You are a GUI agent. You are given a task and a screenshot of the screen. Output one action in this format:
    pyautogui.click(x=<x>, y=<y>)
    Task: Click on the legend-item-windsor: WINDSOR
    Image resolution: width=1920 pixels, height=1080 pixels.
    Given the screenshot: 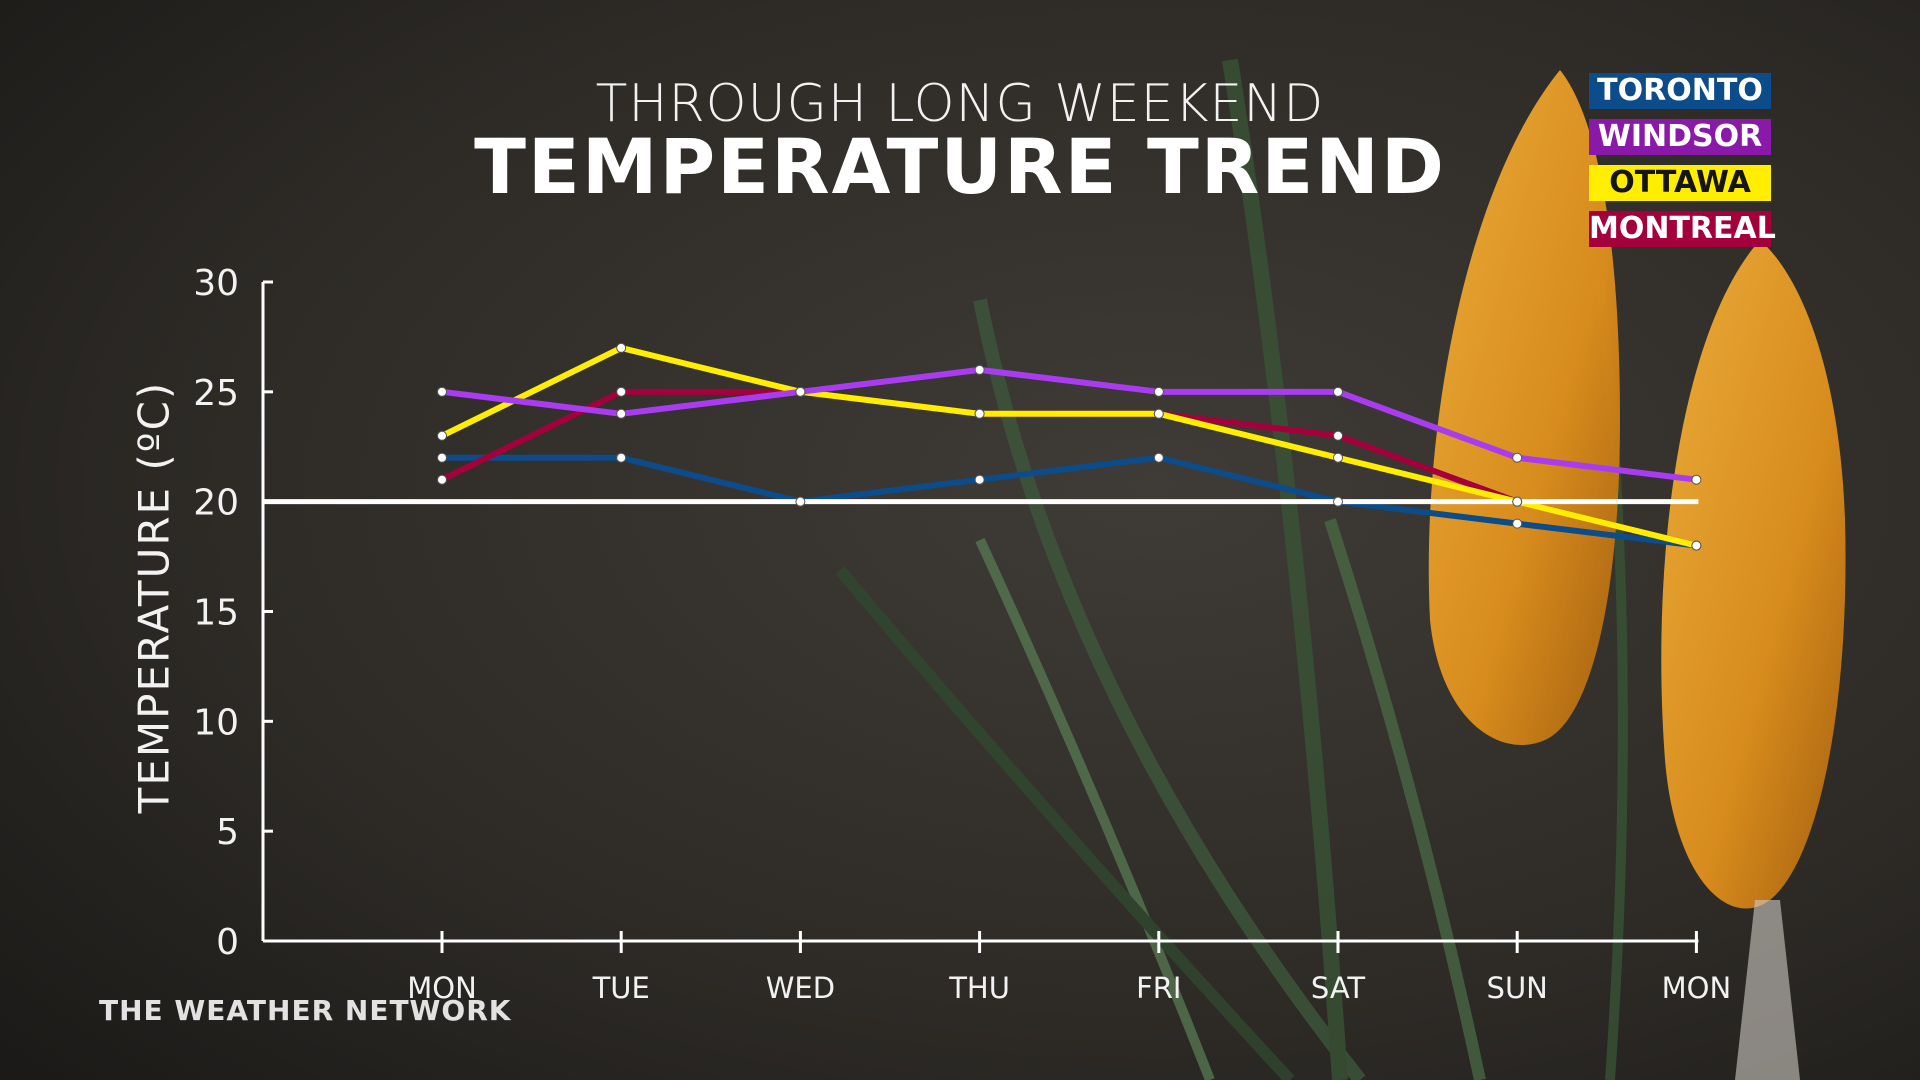 What is the action you would take?
    pyautogui.click(x=1680, y=137)
    